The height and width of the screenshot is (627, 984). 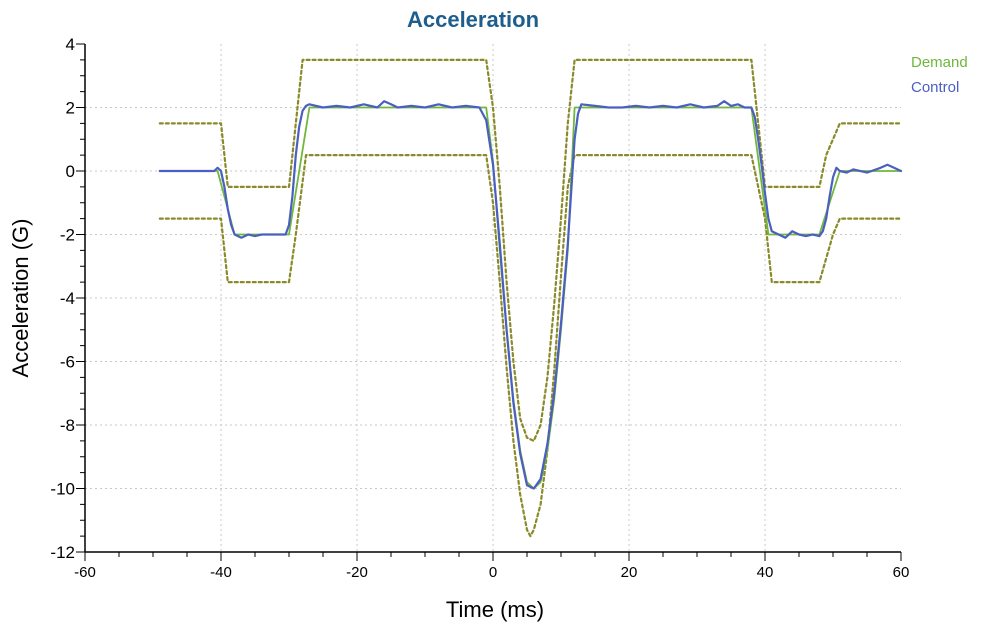 What do you see at coordinates (495, 609) in the screenshot?
I see `x-axis-label: Time (ms)` at bounding box center [495, 609].